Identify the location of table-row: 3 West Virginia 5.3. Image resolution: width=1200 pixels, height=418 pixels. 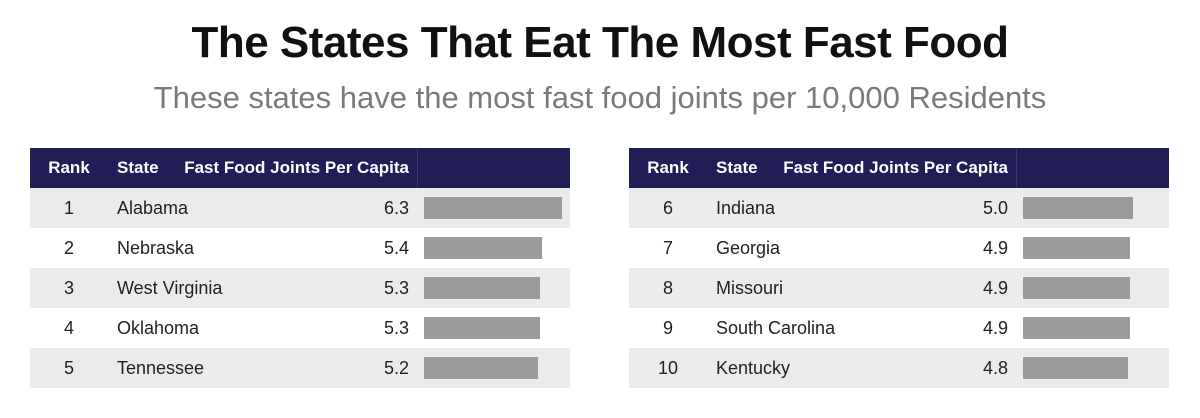
(300, 288).